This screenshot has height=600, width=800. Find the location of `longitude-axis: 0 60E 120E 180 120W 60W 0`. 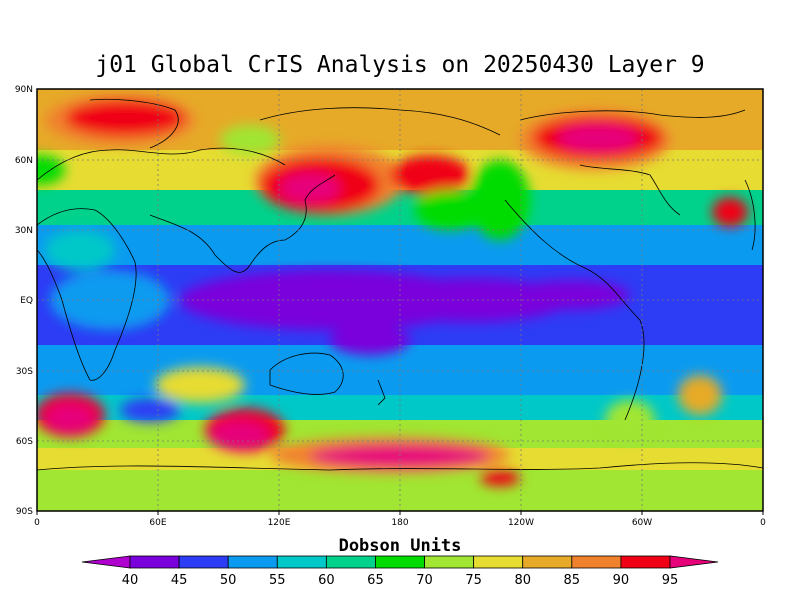

longitude-axis: 0 60E 120E 180 120W 60W 0 is located at coordinates (400, 519).